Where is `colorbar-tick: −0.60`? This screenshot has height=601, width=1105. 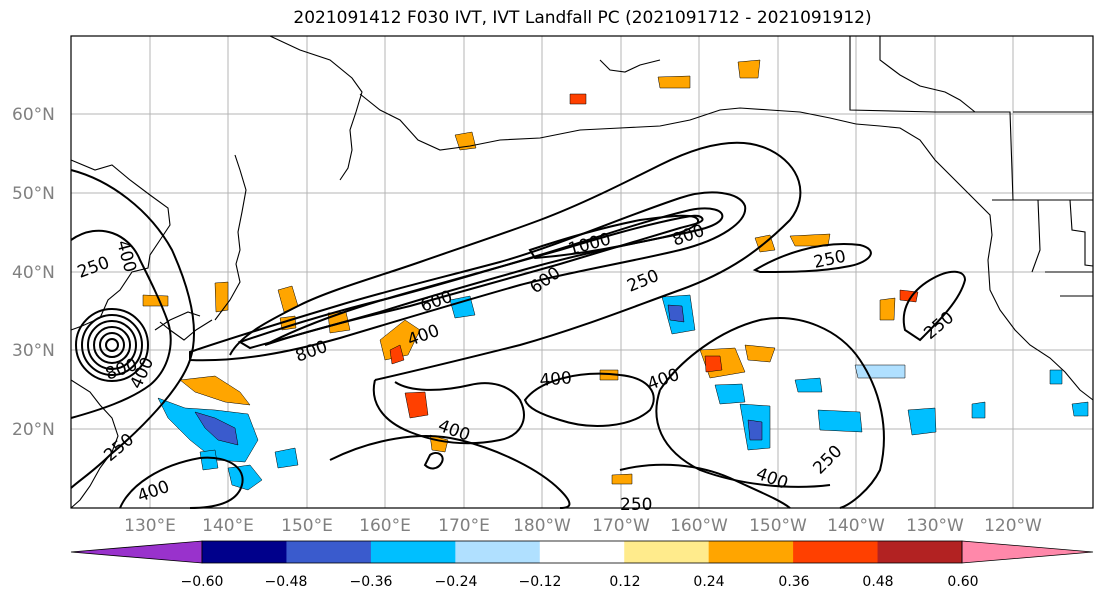
colorbar-tick: −0.60 is located at coordinates (202, 582).